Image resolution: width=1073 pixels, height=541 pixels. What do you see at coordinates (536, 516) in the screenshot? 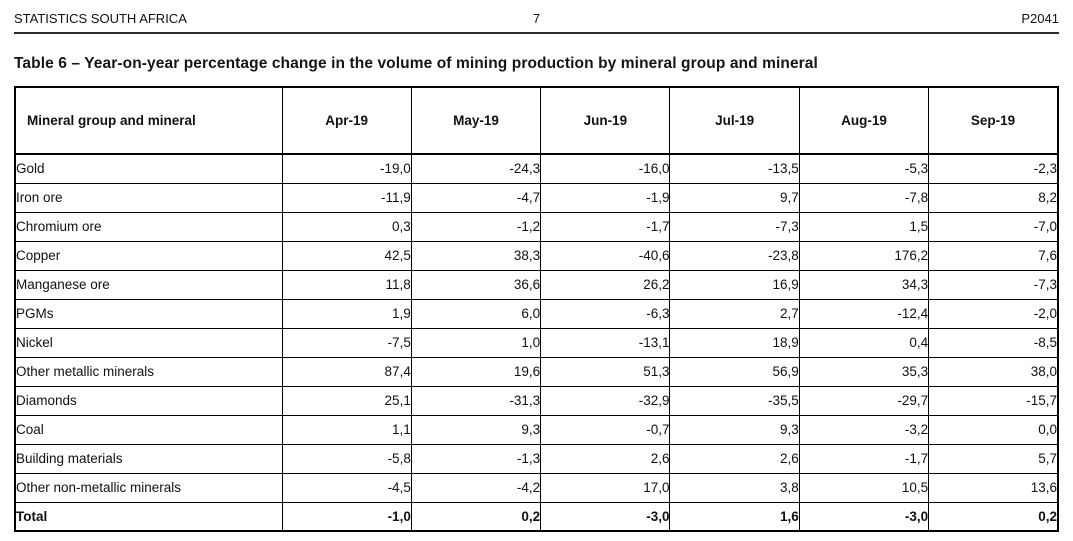
I see `total-row: Total -1,0 0,2 -3,0 1,6 -3,0 0,2` at bounding box center [536, 516].